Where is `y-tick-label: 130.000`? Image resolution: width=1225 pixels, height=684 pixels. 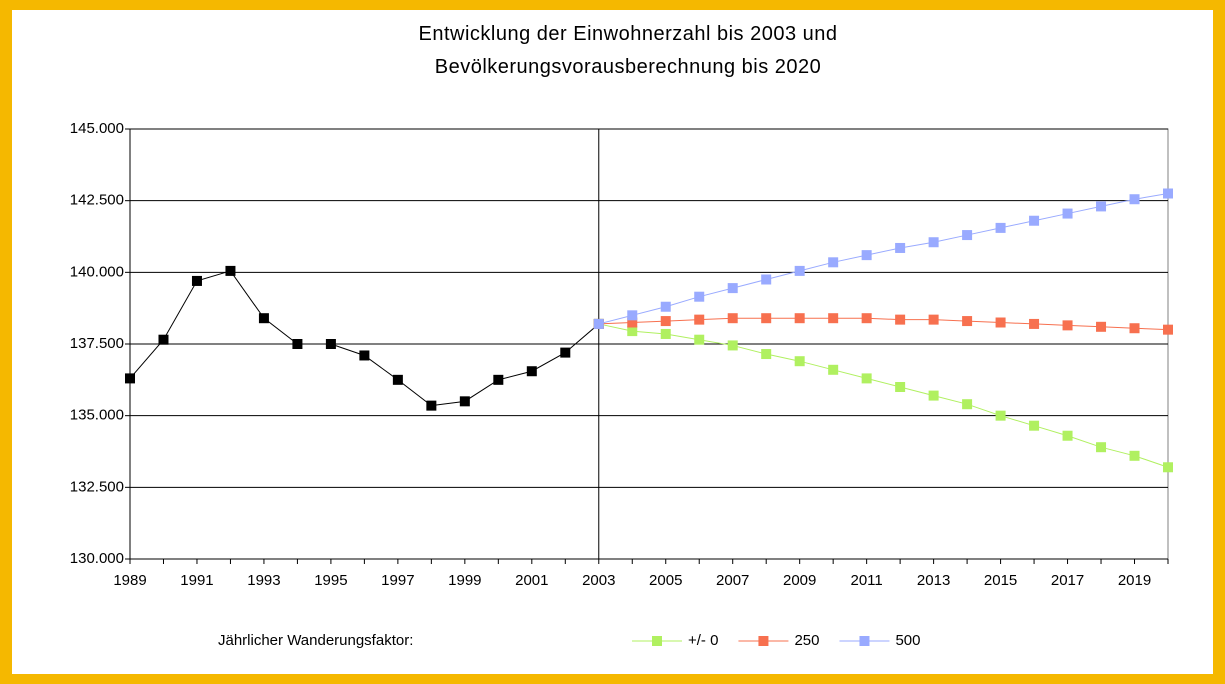 y-tick-label: 130.000 is located at coordinates (97, 558).